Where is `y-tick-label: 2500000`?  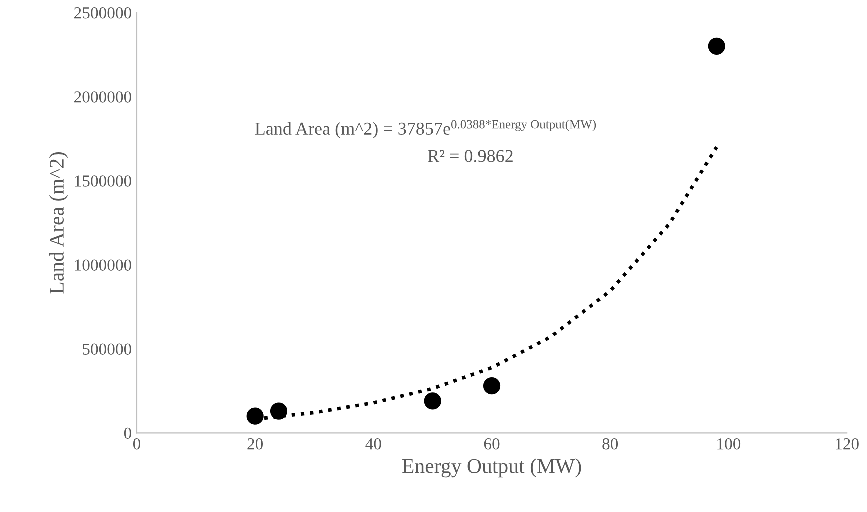 y-tick-label: 2500000 is located at coordinates (103, 13).